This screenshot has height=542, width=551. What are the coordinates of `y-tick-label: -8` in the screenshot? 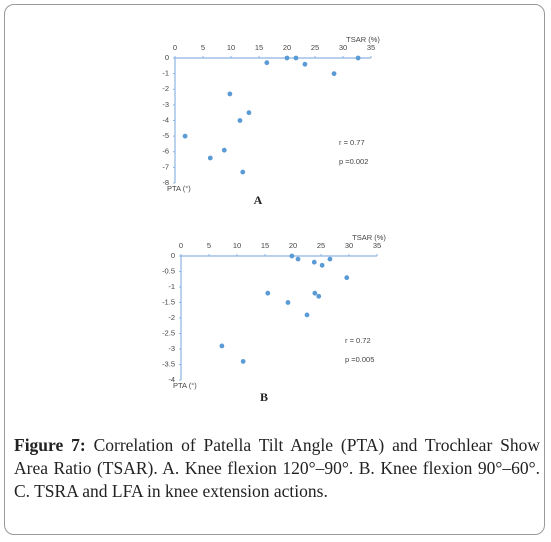 It's located at (165, 182).